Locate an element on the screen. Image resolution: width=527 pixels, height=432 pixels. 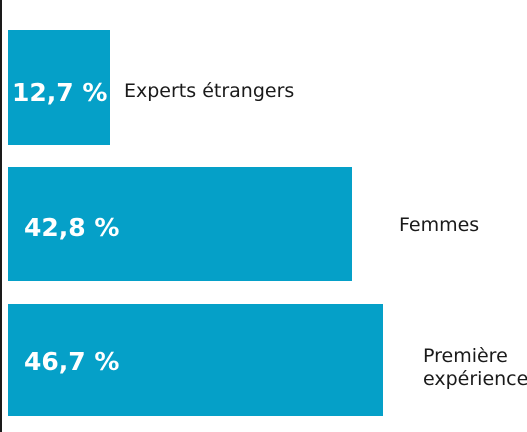
category-label-line: expérience is located at coordinates (475, 379).